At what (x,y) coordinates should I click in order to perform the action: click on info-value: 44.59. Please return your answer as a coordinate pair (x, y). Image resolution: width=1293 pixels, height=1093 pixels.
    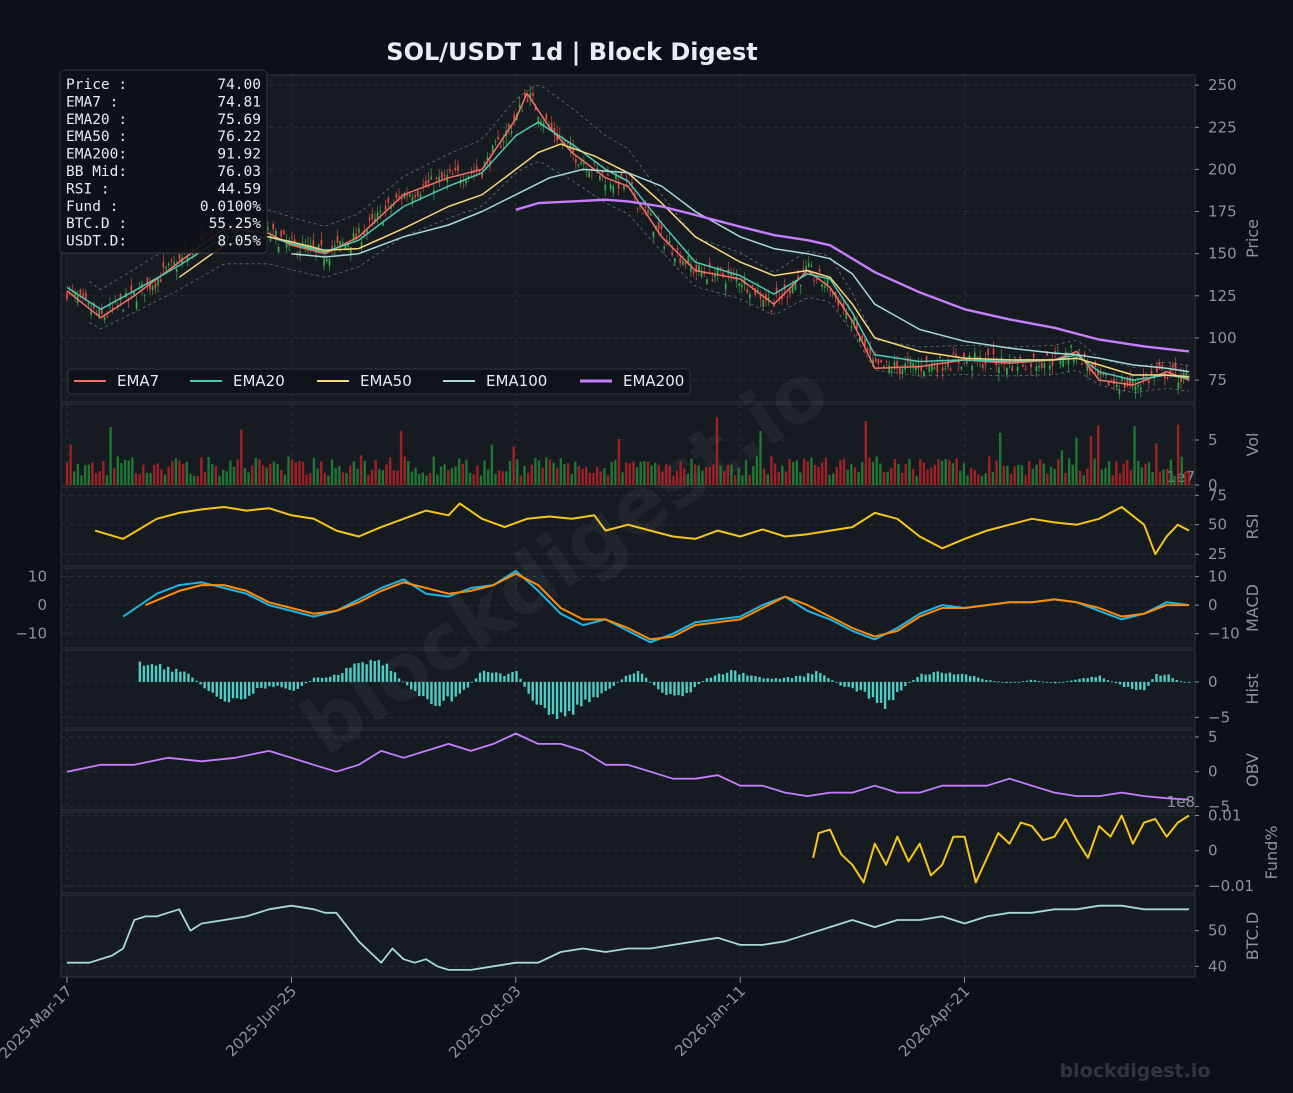
    Looking at the image, I should click on (239, 189).